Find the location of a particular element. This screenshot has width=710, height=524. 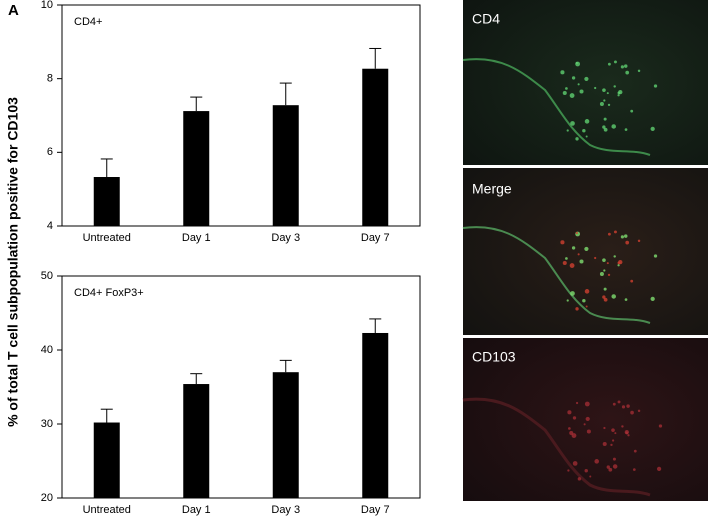

image-label: Merge is located at coordinates (492, 189).